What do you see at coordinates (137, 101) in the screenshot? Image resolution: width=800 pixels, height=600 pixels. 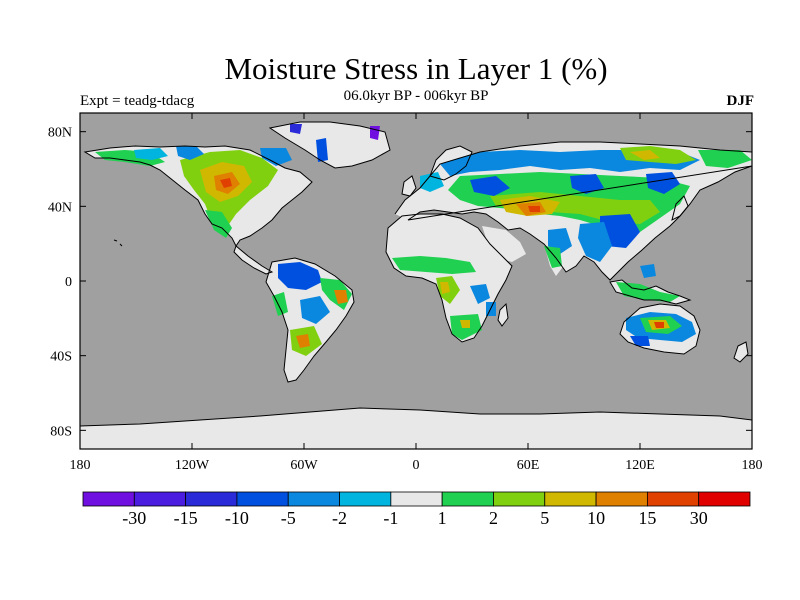 I see `experiment-label: Expt = teadg-tdacg` at bounding box center [137, 101].